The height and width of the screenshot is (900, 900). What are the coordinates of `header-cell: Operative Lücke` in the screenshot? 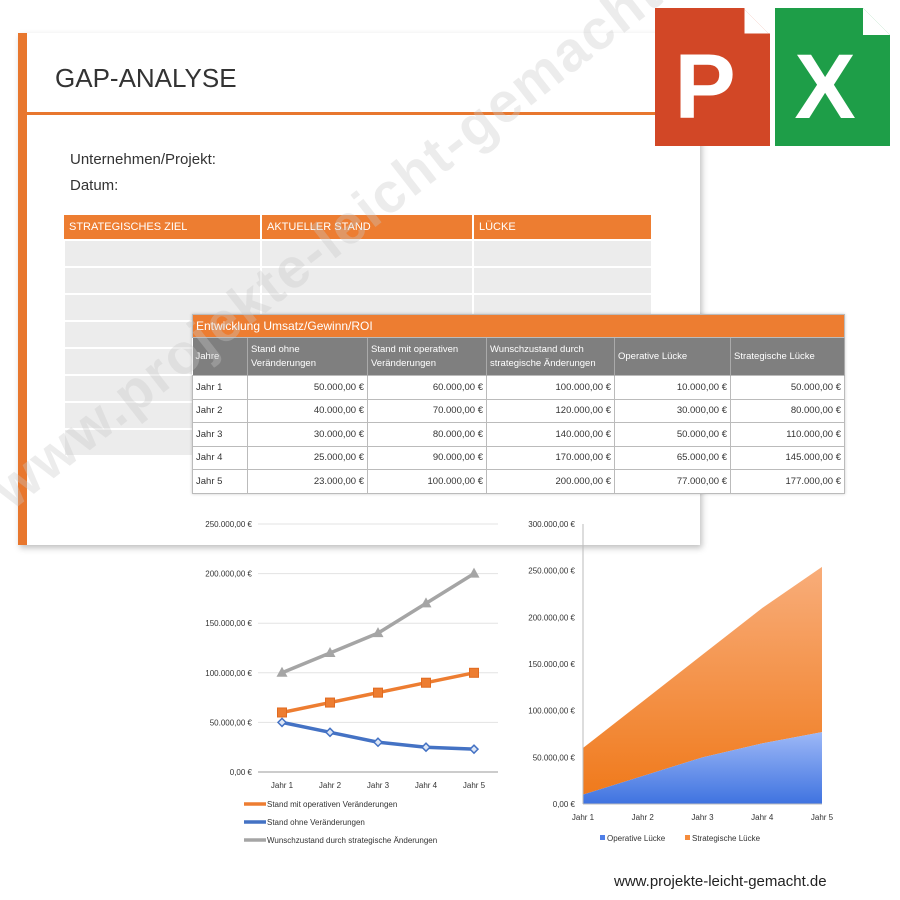 It's located at (672, 356).